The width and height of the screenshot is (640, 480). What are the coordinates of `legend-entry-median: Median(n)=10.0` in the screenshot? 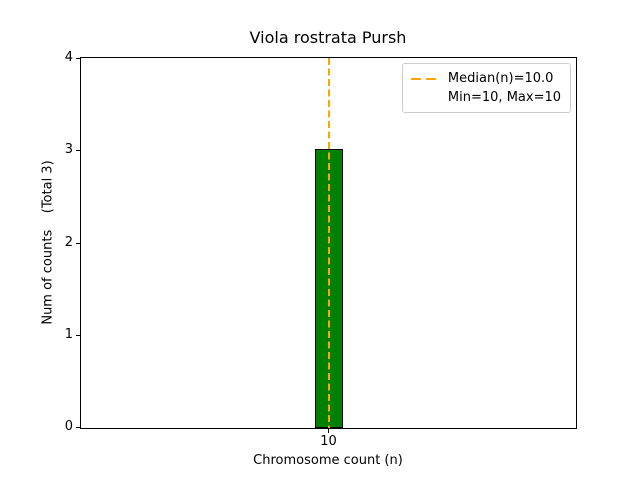 It's located at (485, 78).